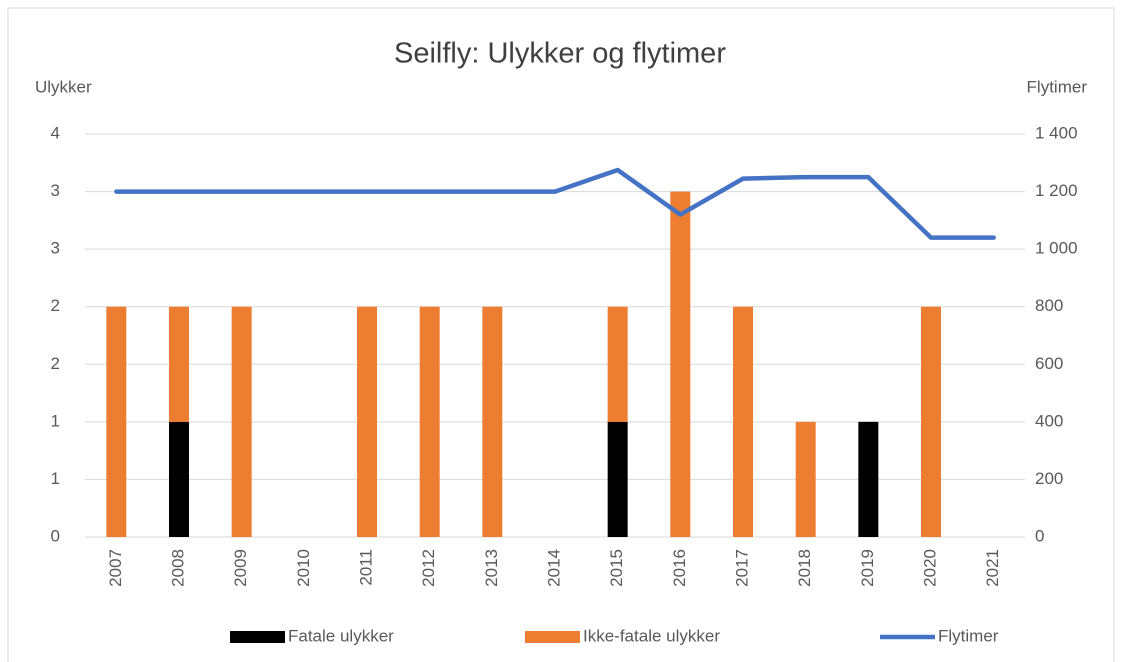 Image resolution: width=1122 pixels, height=662 pixels. What do you see at coordinates (992, 568) in the screenshot?
I see `x-tick-label: 2021` at bounding box center [992, 568].